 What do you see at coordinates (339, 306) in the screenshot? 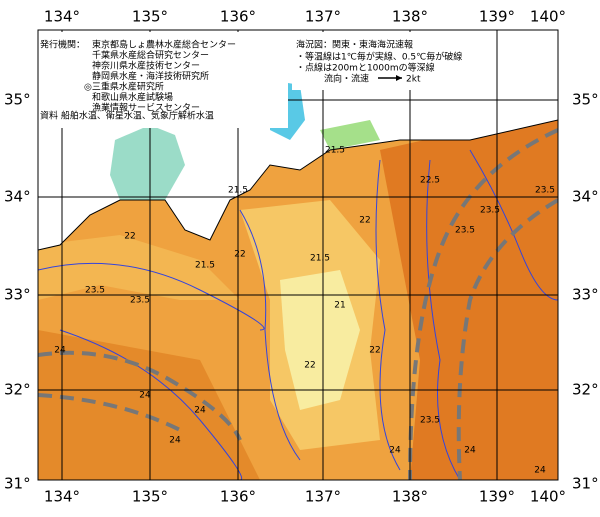
I see `isotherm-label: 21` at bounding box center [339, 306].